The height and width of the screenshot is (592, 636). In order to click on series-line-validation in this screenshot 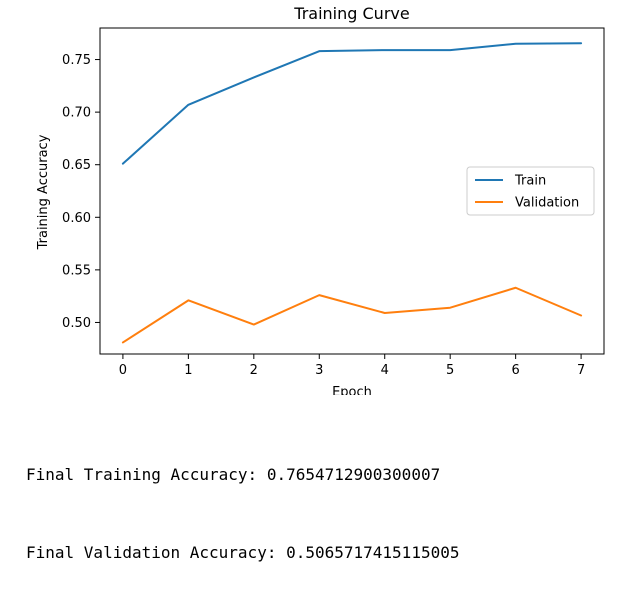, I will do `click(352, 315)`.